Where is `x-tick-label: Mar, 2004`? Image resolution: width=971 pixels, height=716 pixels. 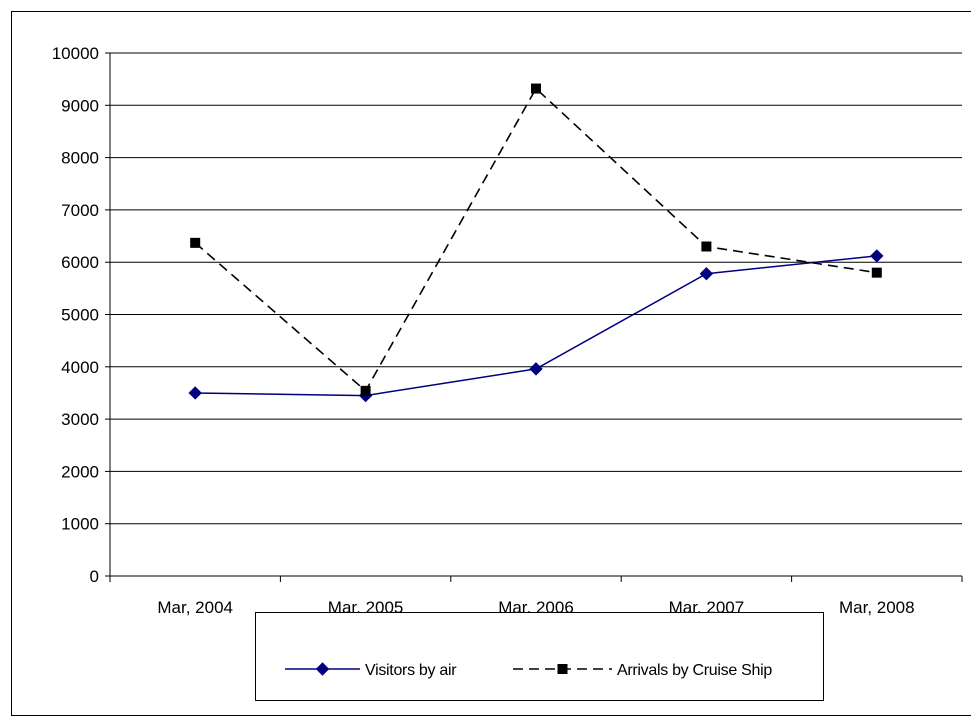 x-tick-label: Mar, 2004 is located at coordinates (195, 607).